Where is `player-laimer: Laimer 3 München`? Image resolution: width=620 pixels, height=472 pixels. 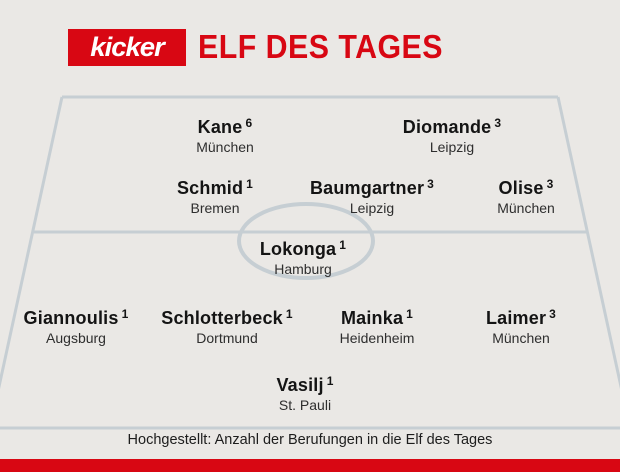
player-laimer: Laimer 3 München is located at coordinates (515, 327).